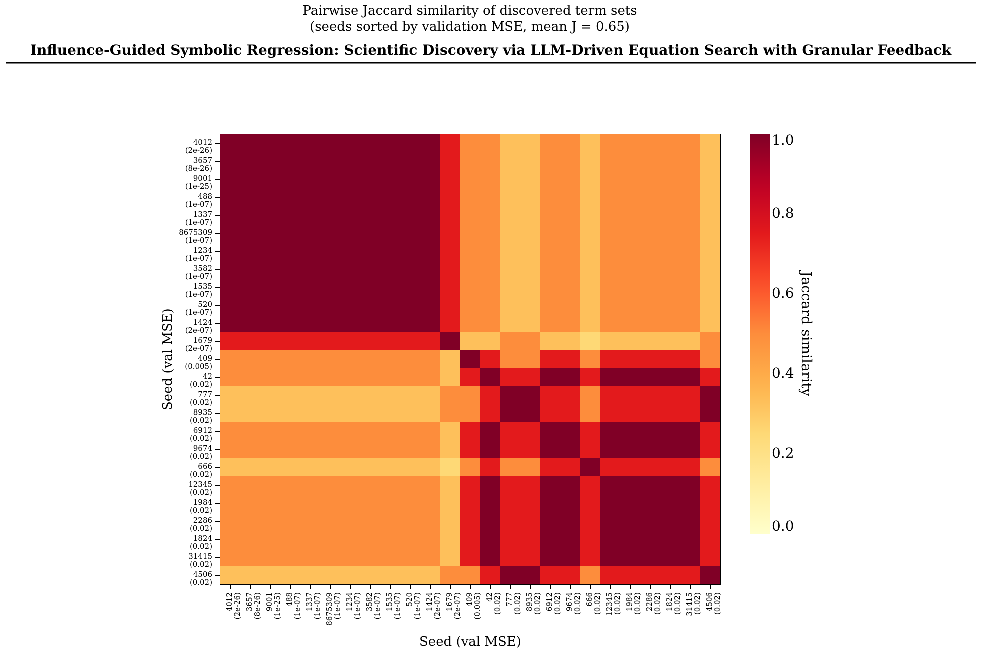 The height and width of the screenshot is (670, 985). What do you see at coordinates (470, 27) in the screenshot?
I see `chart-subtitle: (seeds sorted by validation MSE, mean J = 0.65)` at bounding box center [470, 27].